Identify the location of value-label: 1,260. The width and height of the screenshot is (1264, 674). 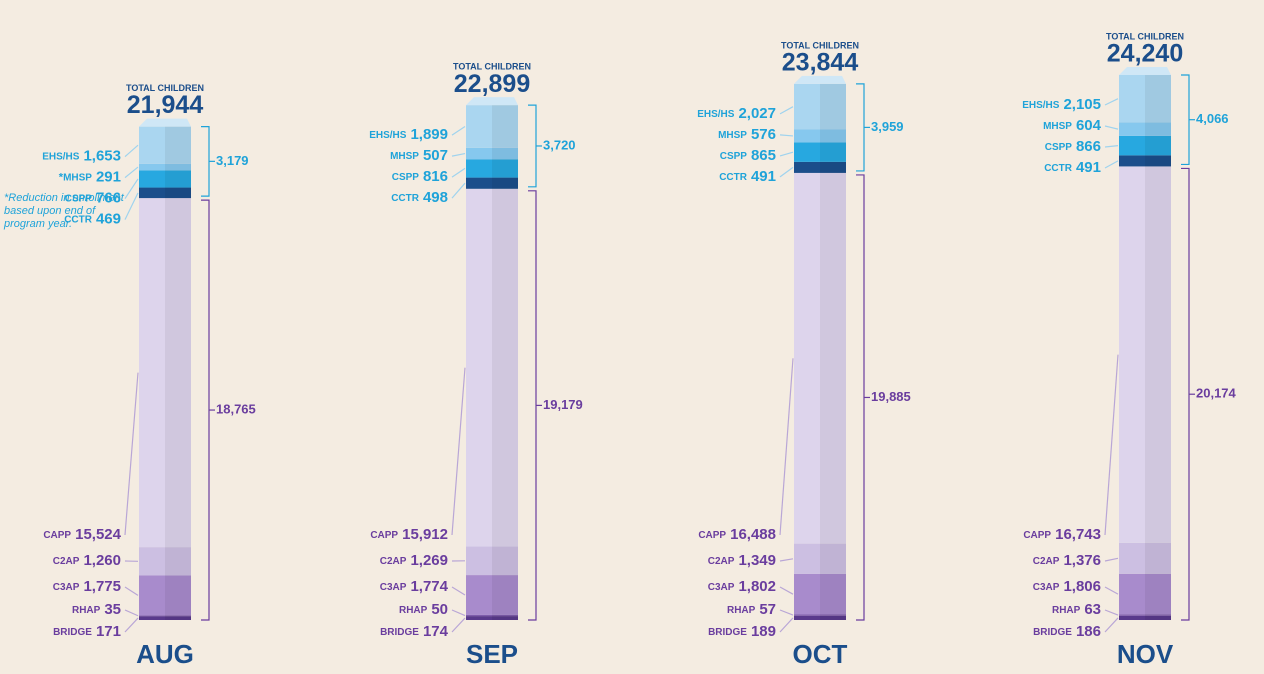
(102, 560).